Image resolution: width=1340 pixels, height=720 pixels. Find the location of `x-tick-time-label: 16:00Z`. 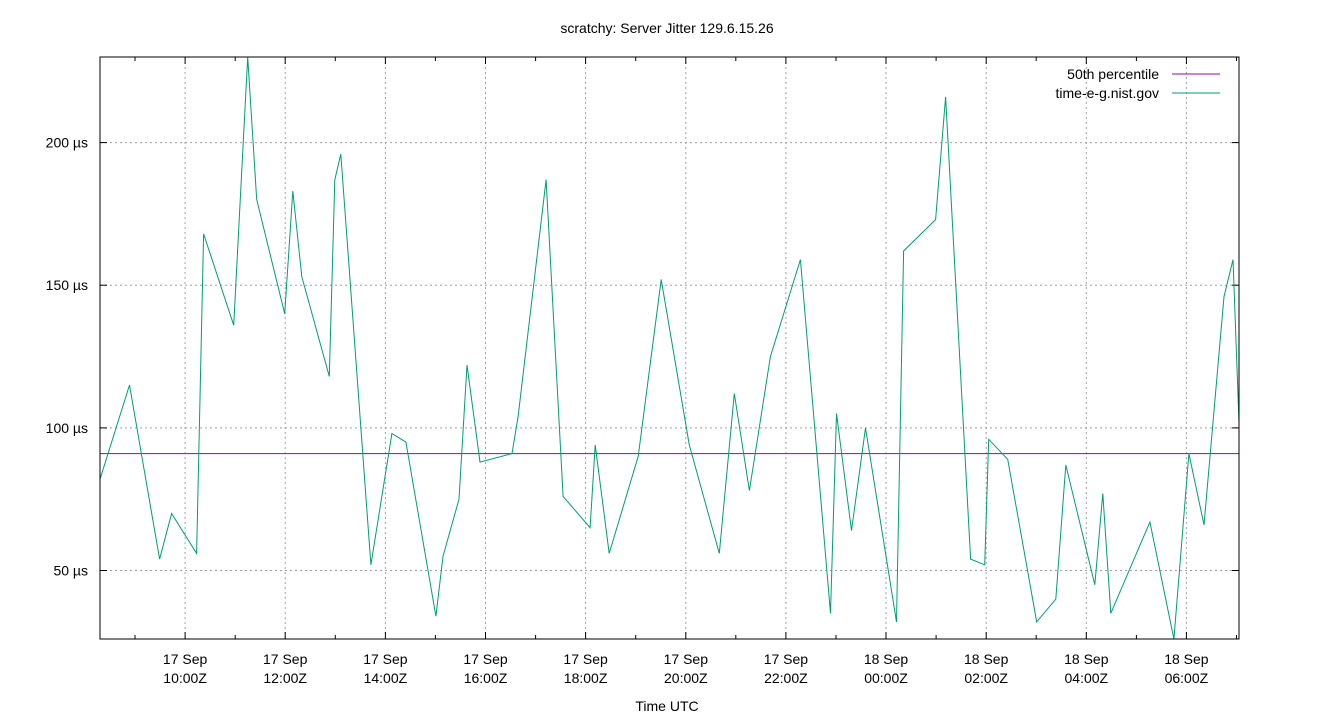

x-tick-time-label: 16:00Z is located at coordinates (486, 678).